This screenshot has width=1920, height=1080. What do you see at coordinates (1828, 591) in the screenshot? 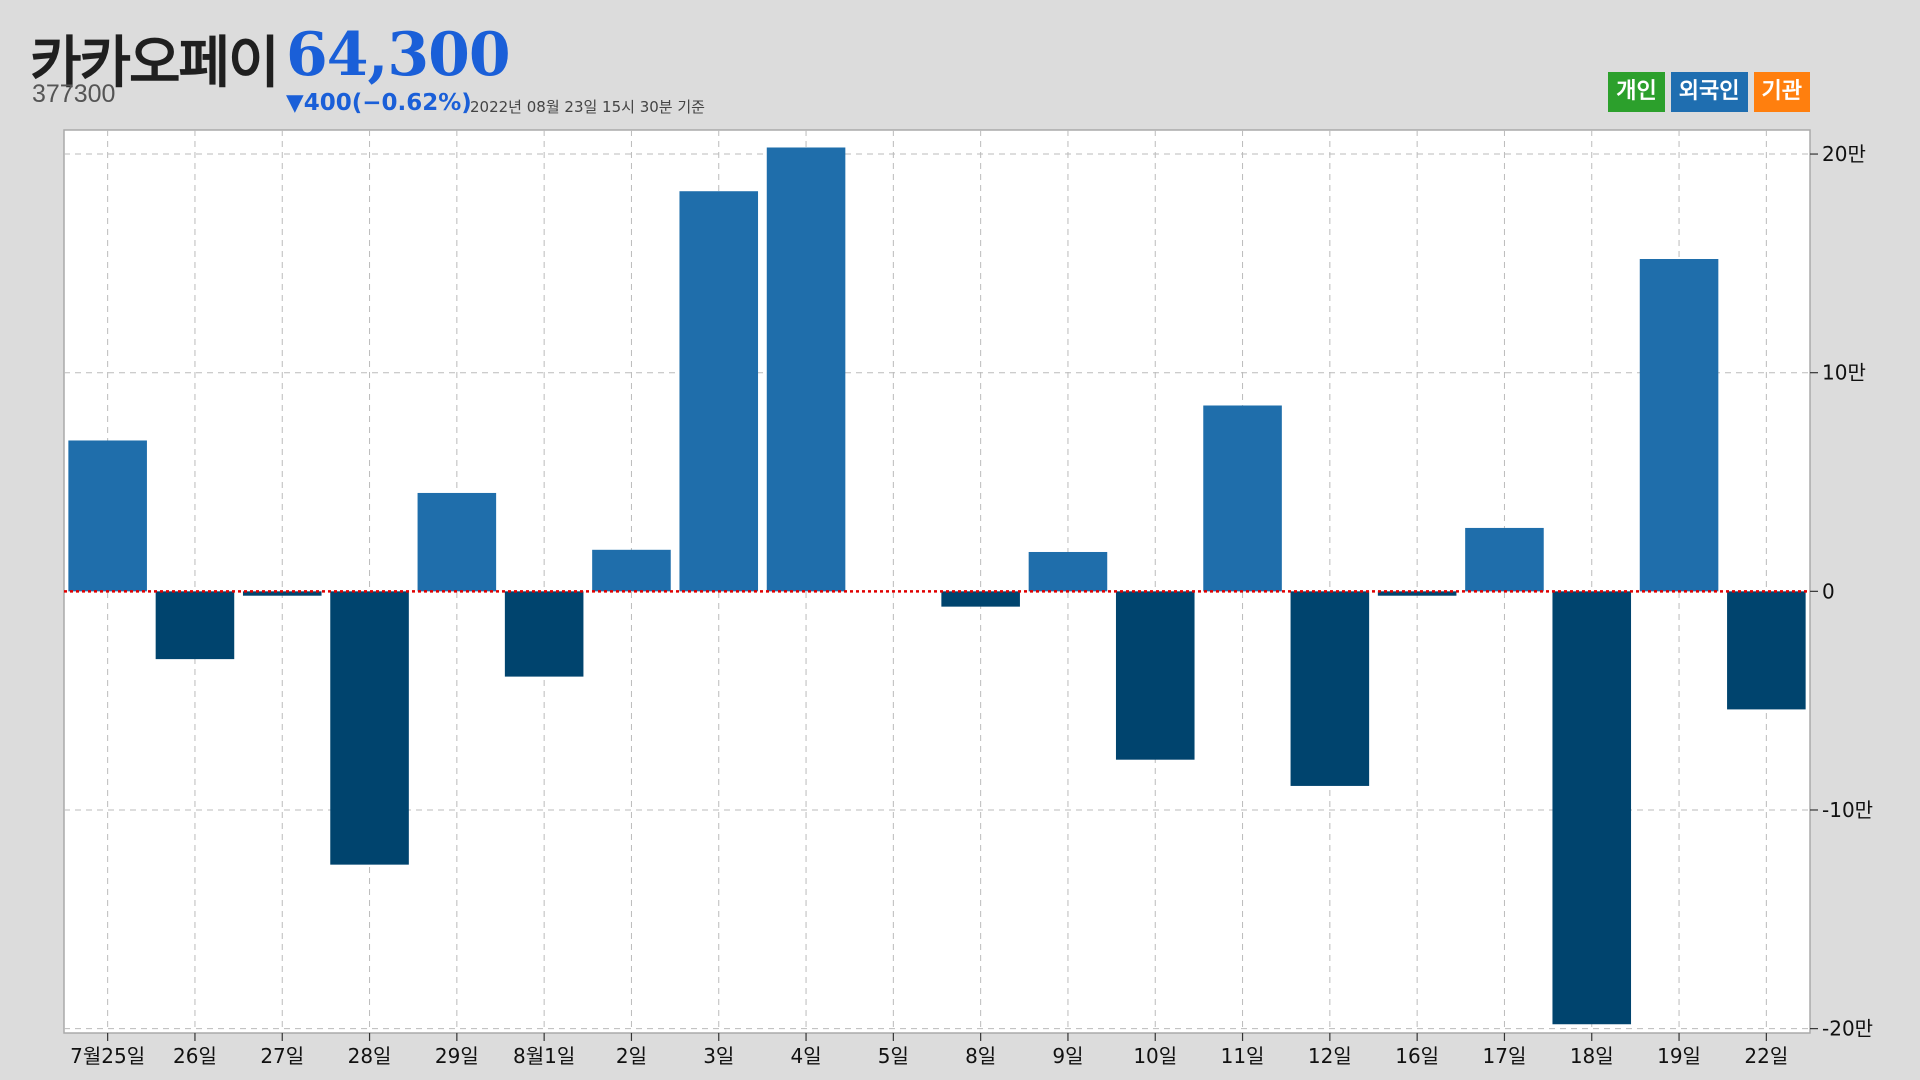
I see `y-tick-label: 0` at bounding box center [1828, 591].